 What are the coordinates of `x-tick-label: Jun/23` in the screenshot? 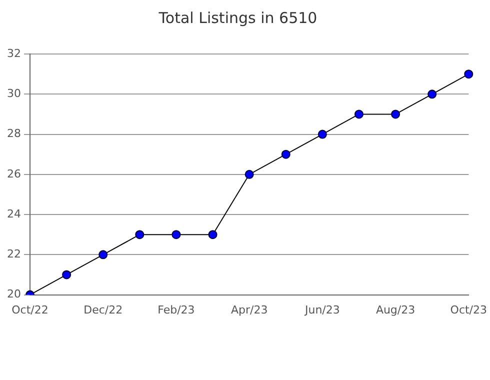 It's located at (322, 309).